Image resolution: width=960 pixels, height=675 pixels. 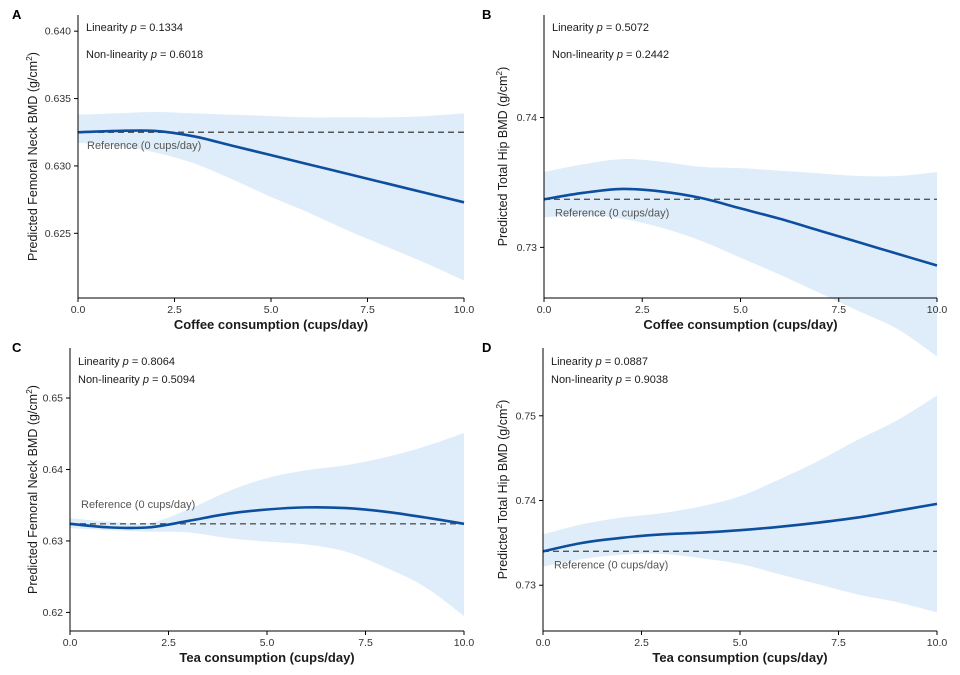 I want to click on stat-value: = 0.2442, so click(x=646, y=55).